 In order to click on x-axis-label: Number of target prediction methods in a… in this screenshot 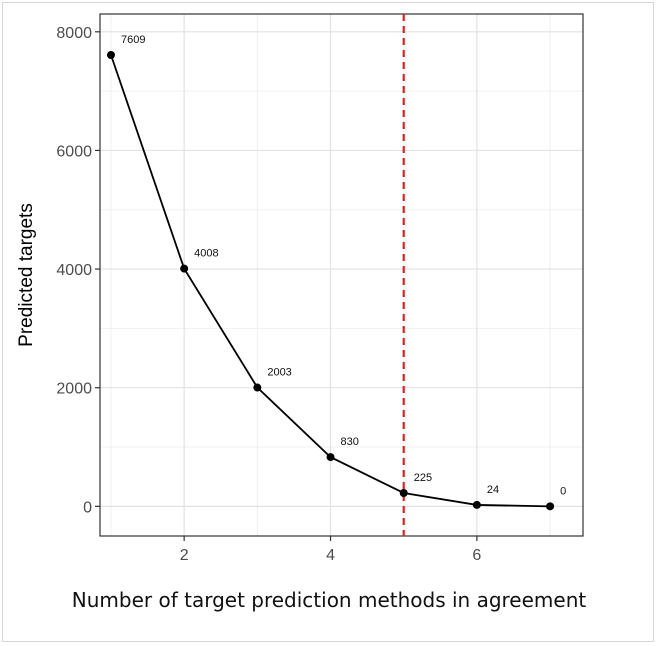, I will do `click(329, 600)`.